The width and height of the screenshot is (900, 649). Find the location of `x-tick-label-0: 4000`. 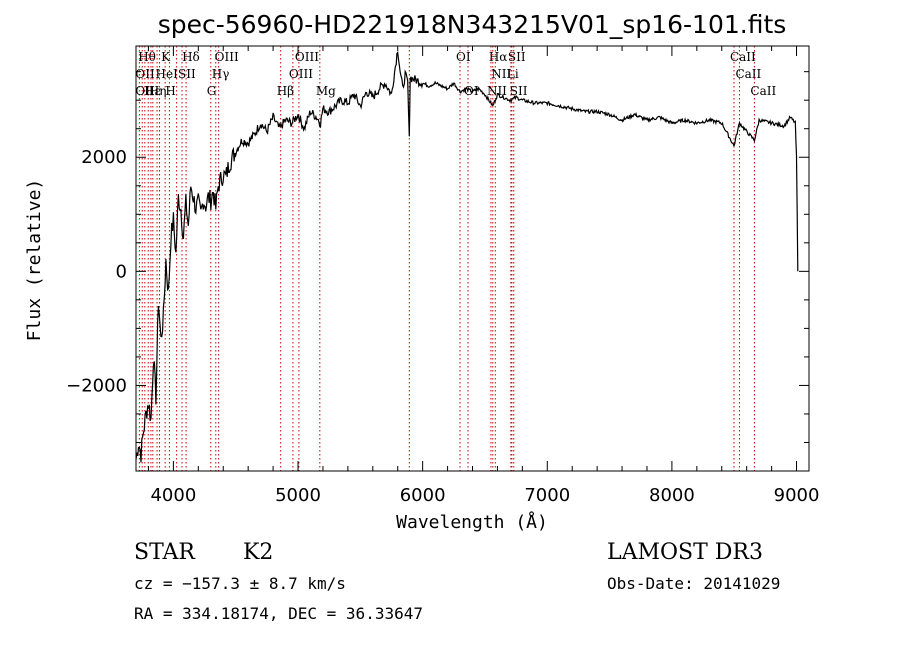

x-tick-label-0: 4000 is located at coordinates (173, 495).